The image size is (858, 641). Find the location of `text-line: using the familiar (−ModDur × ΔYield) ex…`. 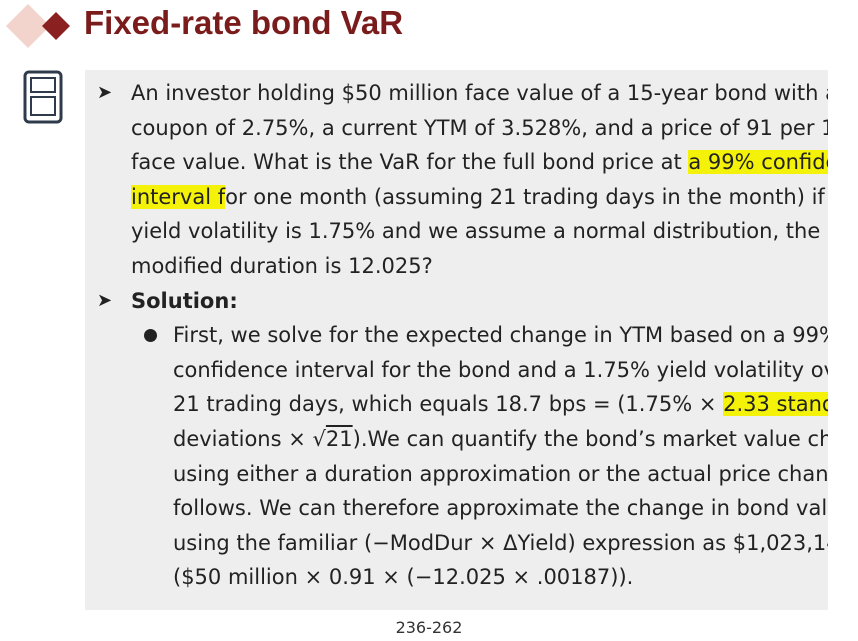

text-line: using the familiar (−ModDur × ΔYield) ex… is located at coordinates (500, 543).